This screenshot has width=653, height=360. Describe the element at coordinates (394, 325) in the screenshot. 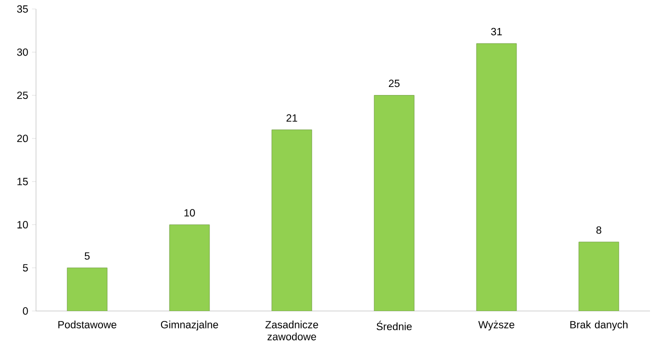

I see `x-tick-label: Średnie` at that location.